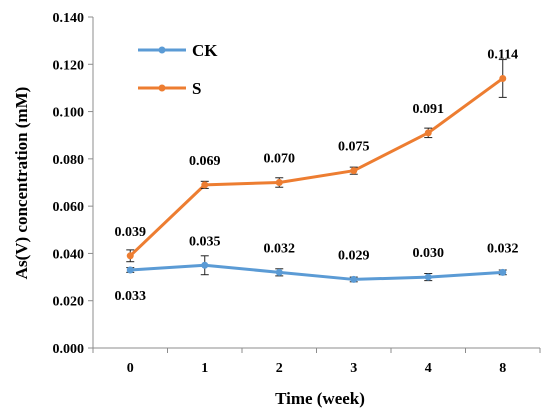 The image size is (550, 417). Describe the element at coordinates (196, 88) in the screenshot. I see `legend-label: S` at that location.